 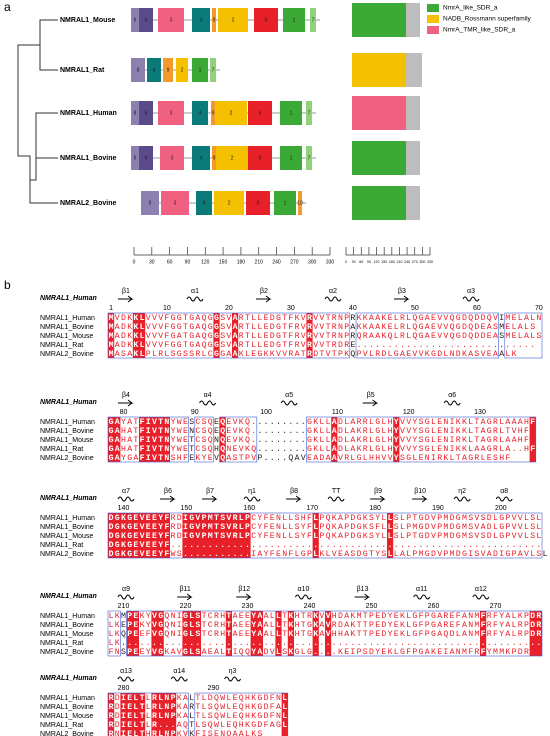 What do you see at coordinates (384, 262) in the screenshot?
I see `scale-label: 150` at bounding box center [384, 262].